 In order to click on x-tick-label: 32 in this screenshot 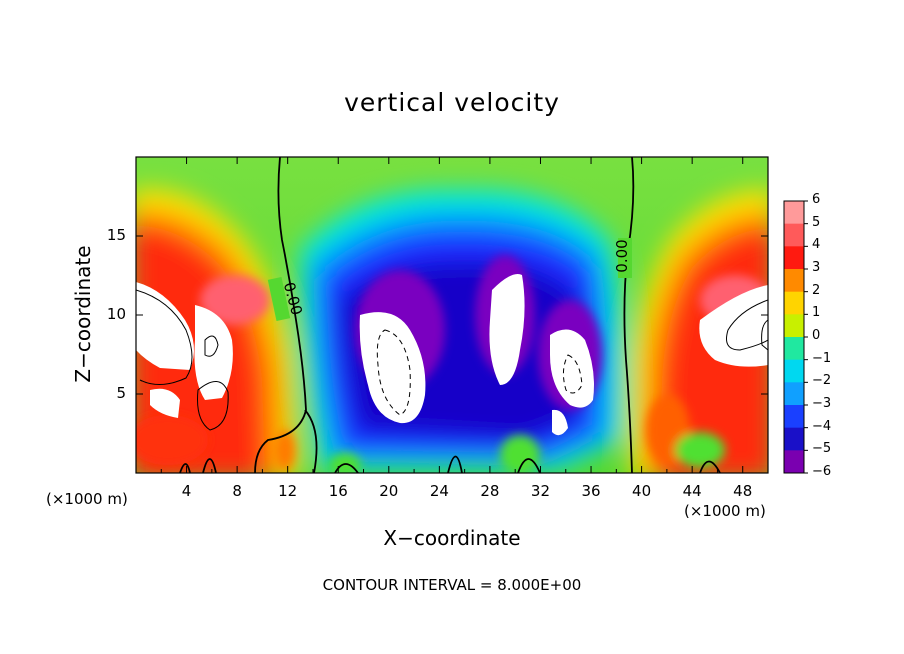, I will do `click(540, 491)`.